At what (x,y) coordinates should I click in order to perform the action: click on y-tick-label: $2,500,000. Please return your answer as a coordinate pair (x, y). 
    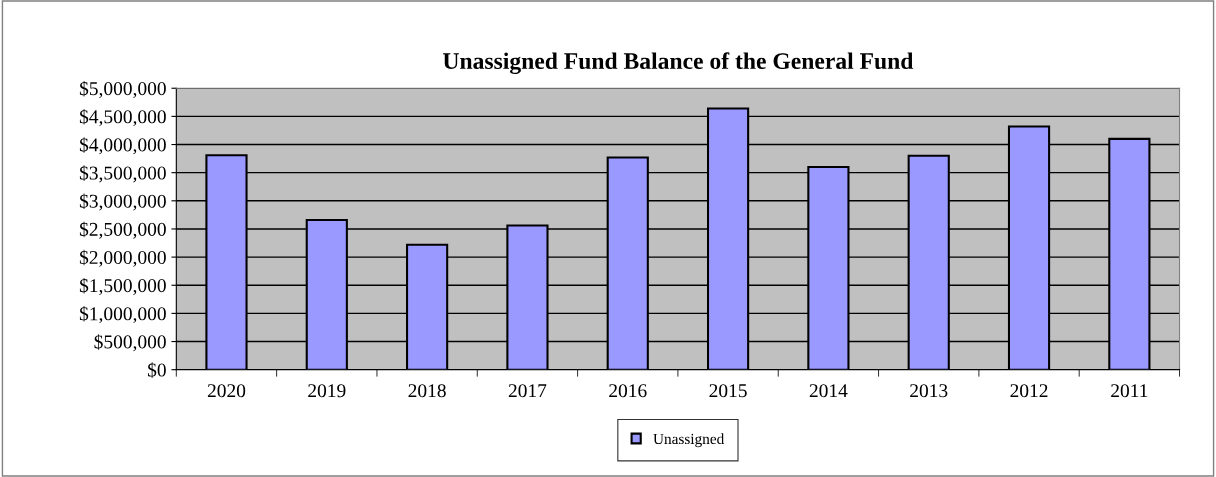
    Looking at the image, I should click on (122, 230).